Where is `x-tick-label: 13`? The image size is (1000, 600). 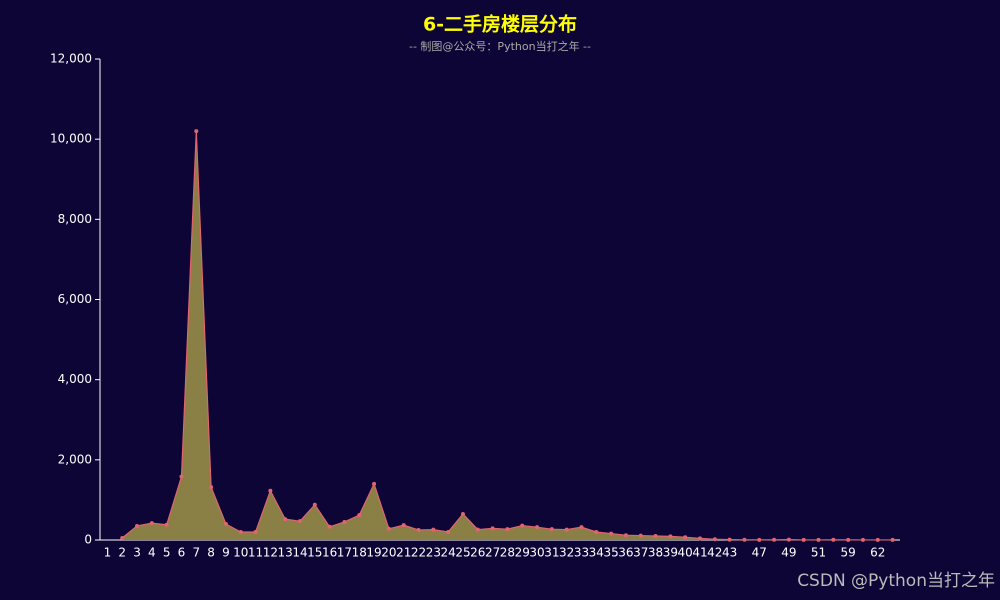 x-tick-label: 13 is located at coordinates (285, 553).